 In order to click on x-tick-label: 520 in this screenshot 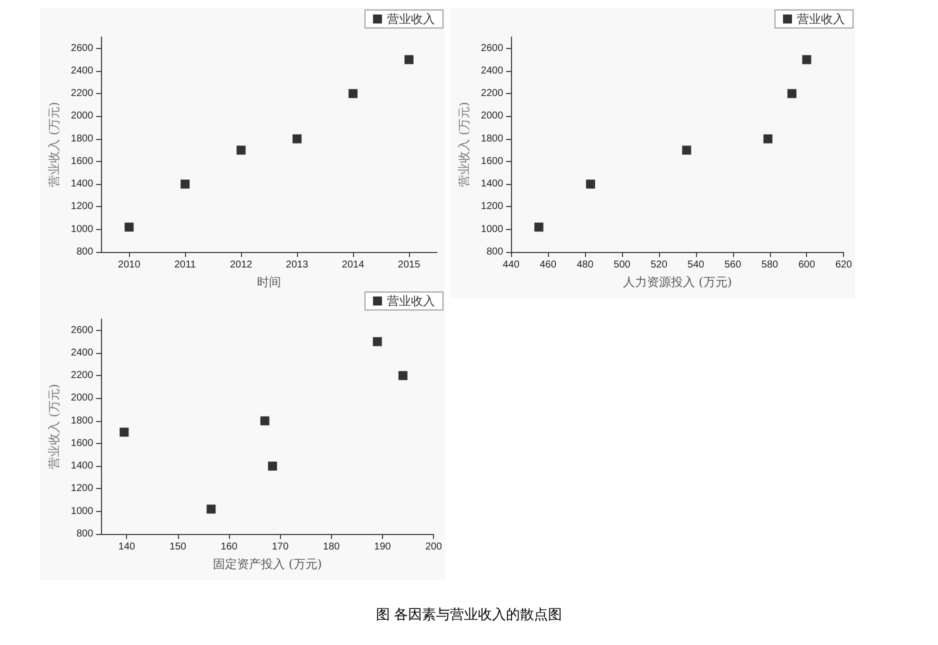, I will do `click(659, 265)`.